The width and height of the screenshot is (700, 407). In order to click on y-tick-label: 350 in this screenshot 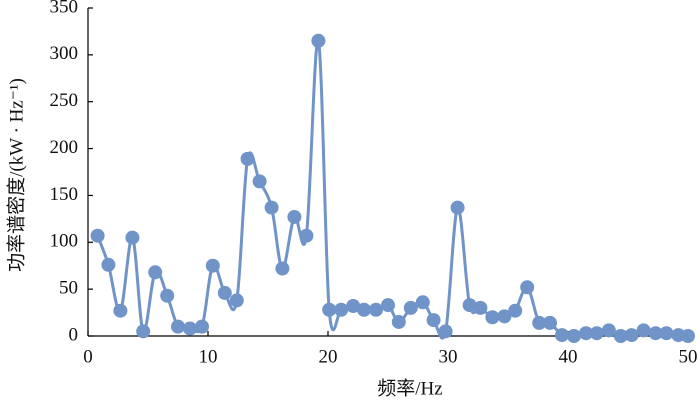, I will do `click(64, 8)`.